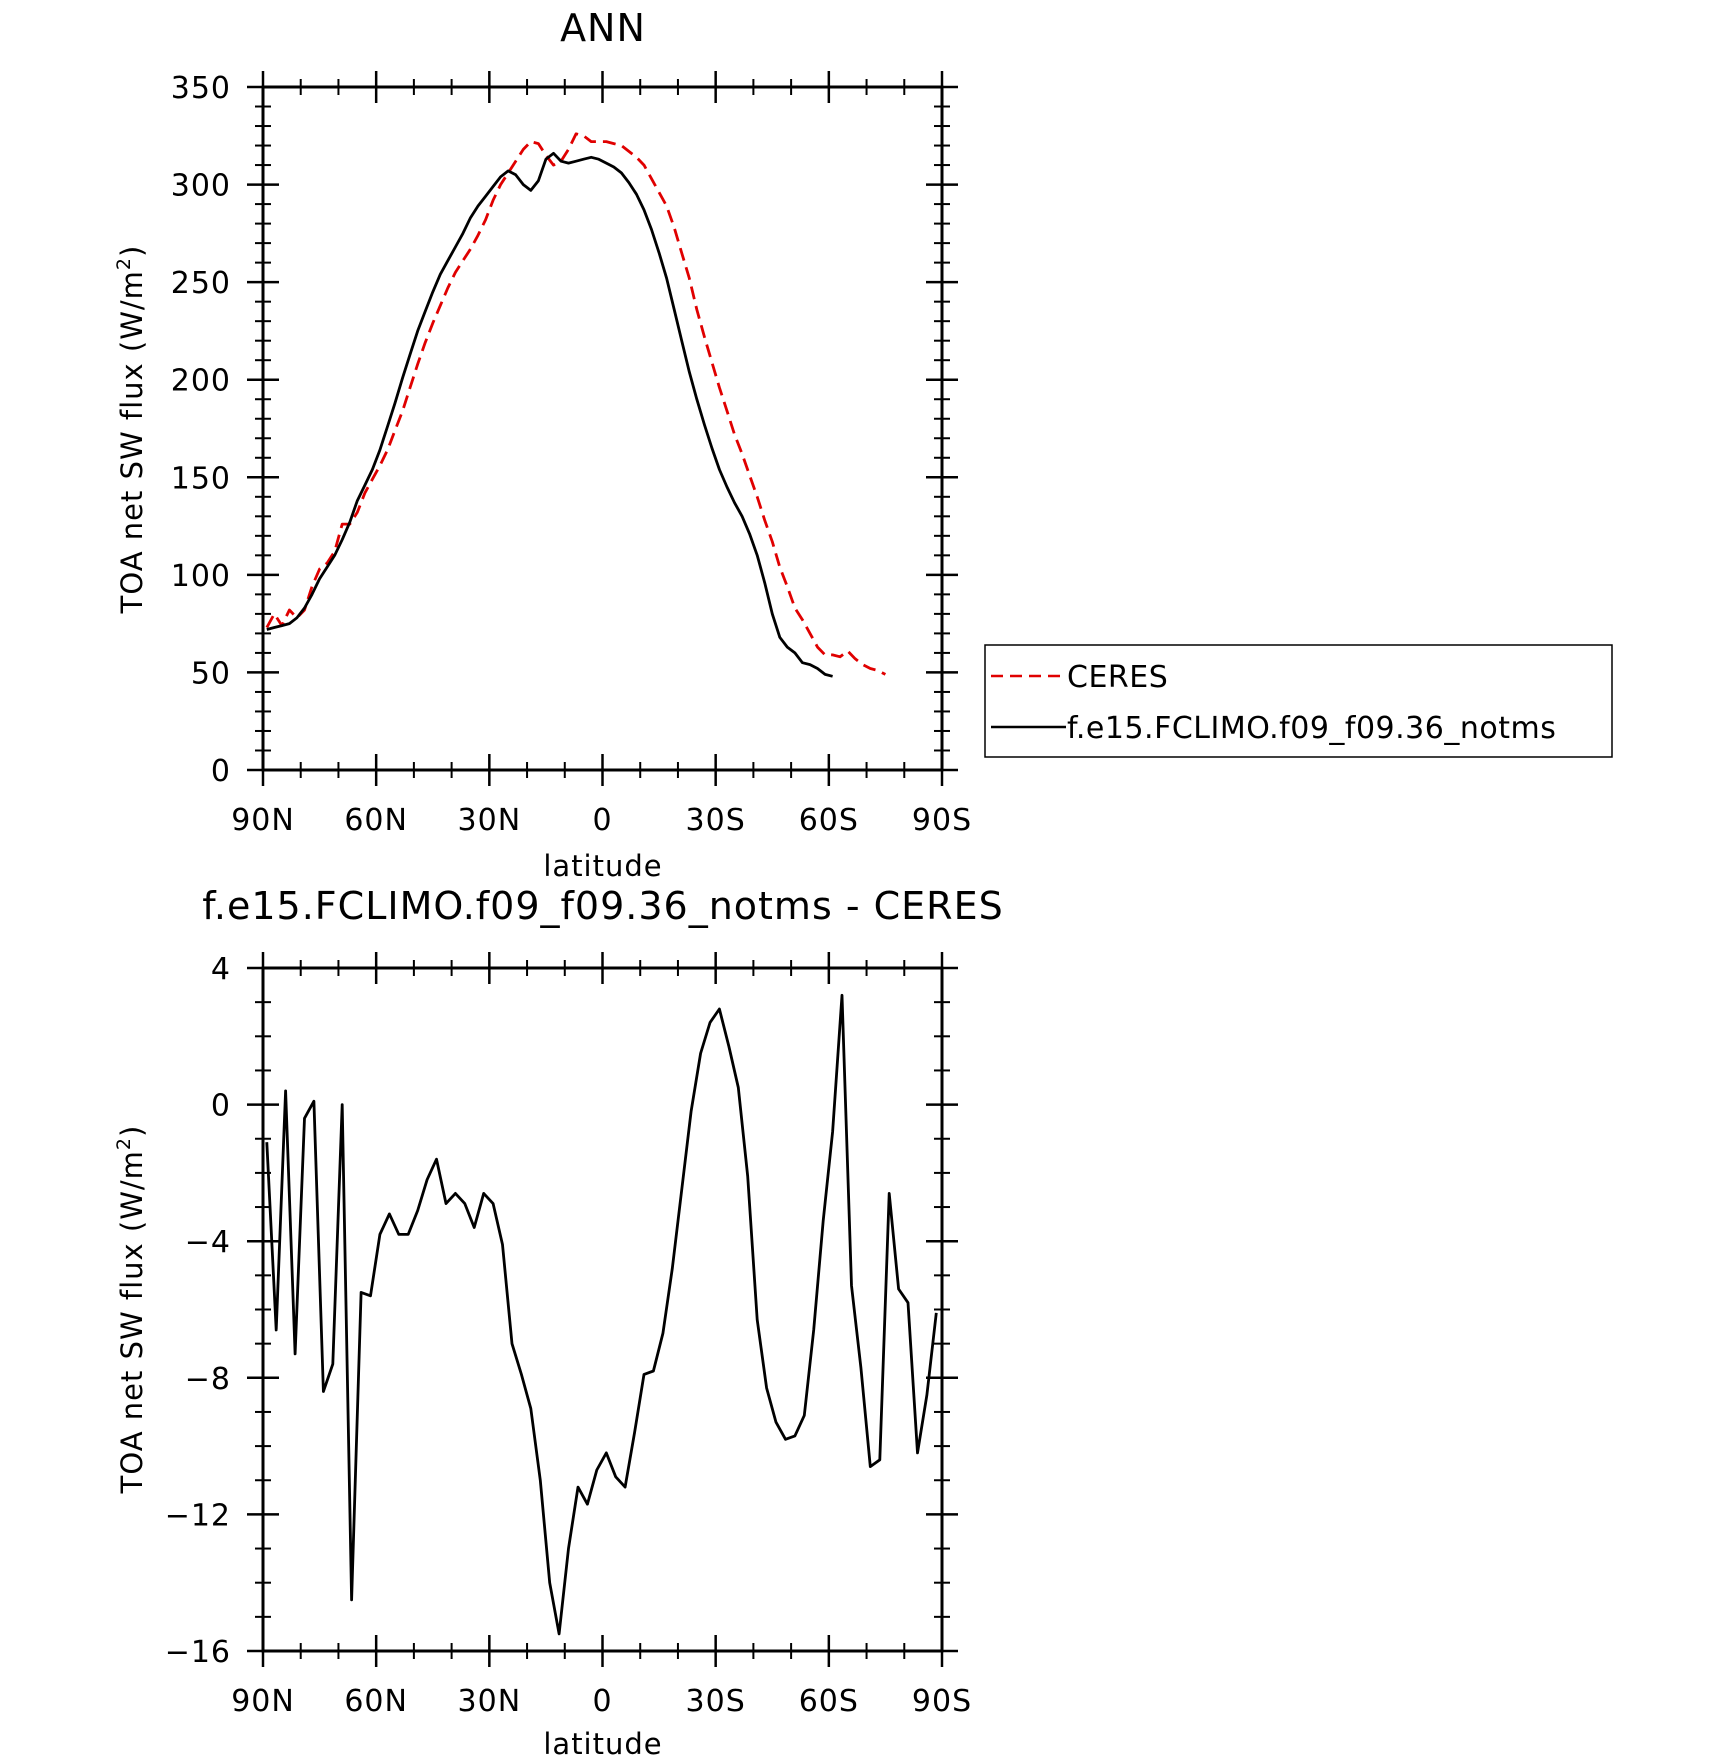 The image size is (1710, 1761). What do you see at coordinates (201, 430) in the screenshot?
I see `top-y-tick-labels: 0 50 100 150 200 250 300 350` at bounding box center [201, 430].